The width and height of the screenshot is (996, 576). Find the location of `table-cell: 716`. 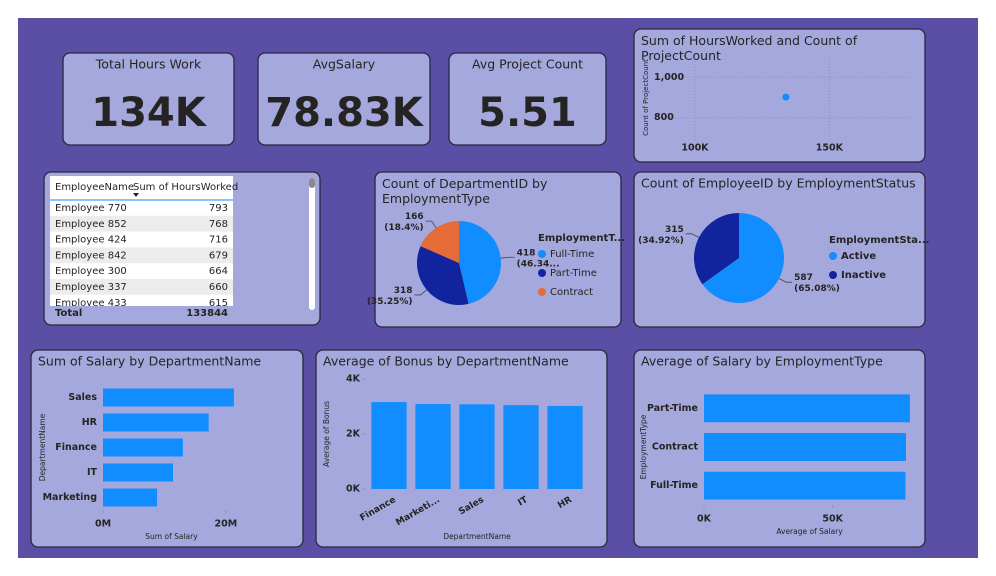

table-cell: 716 is located at coordinates (218, 240).